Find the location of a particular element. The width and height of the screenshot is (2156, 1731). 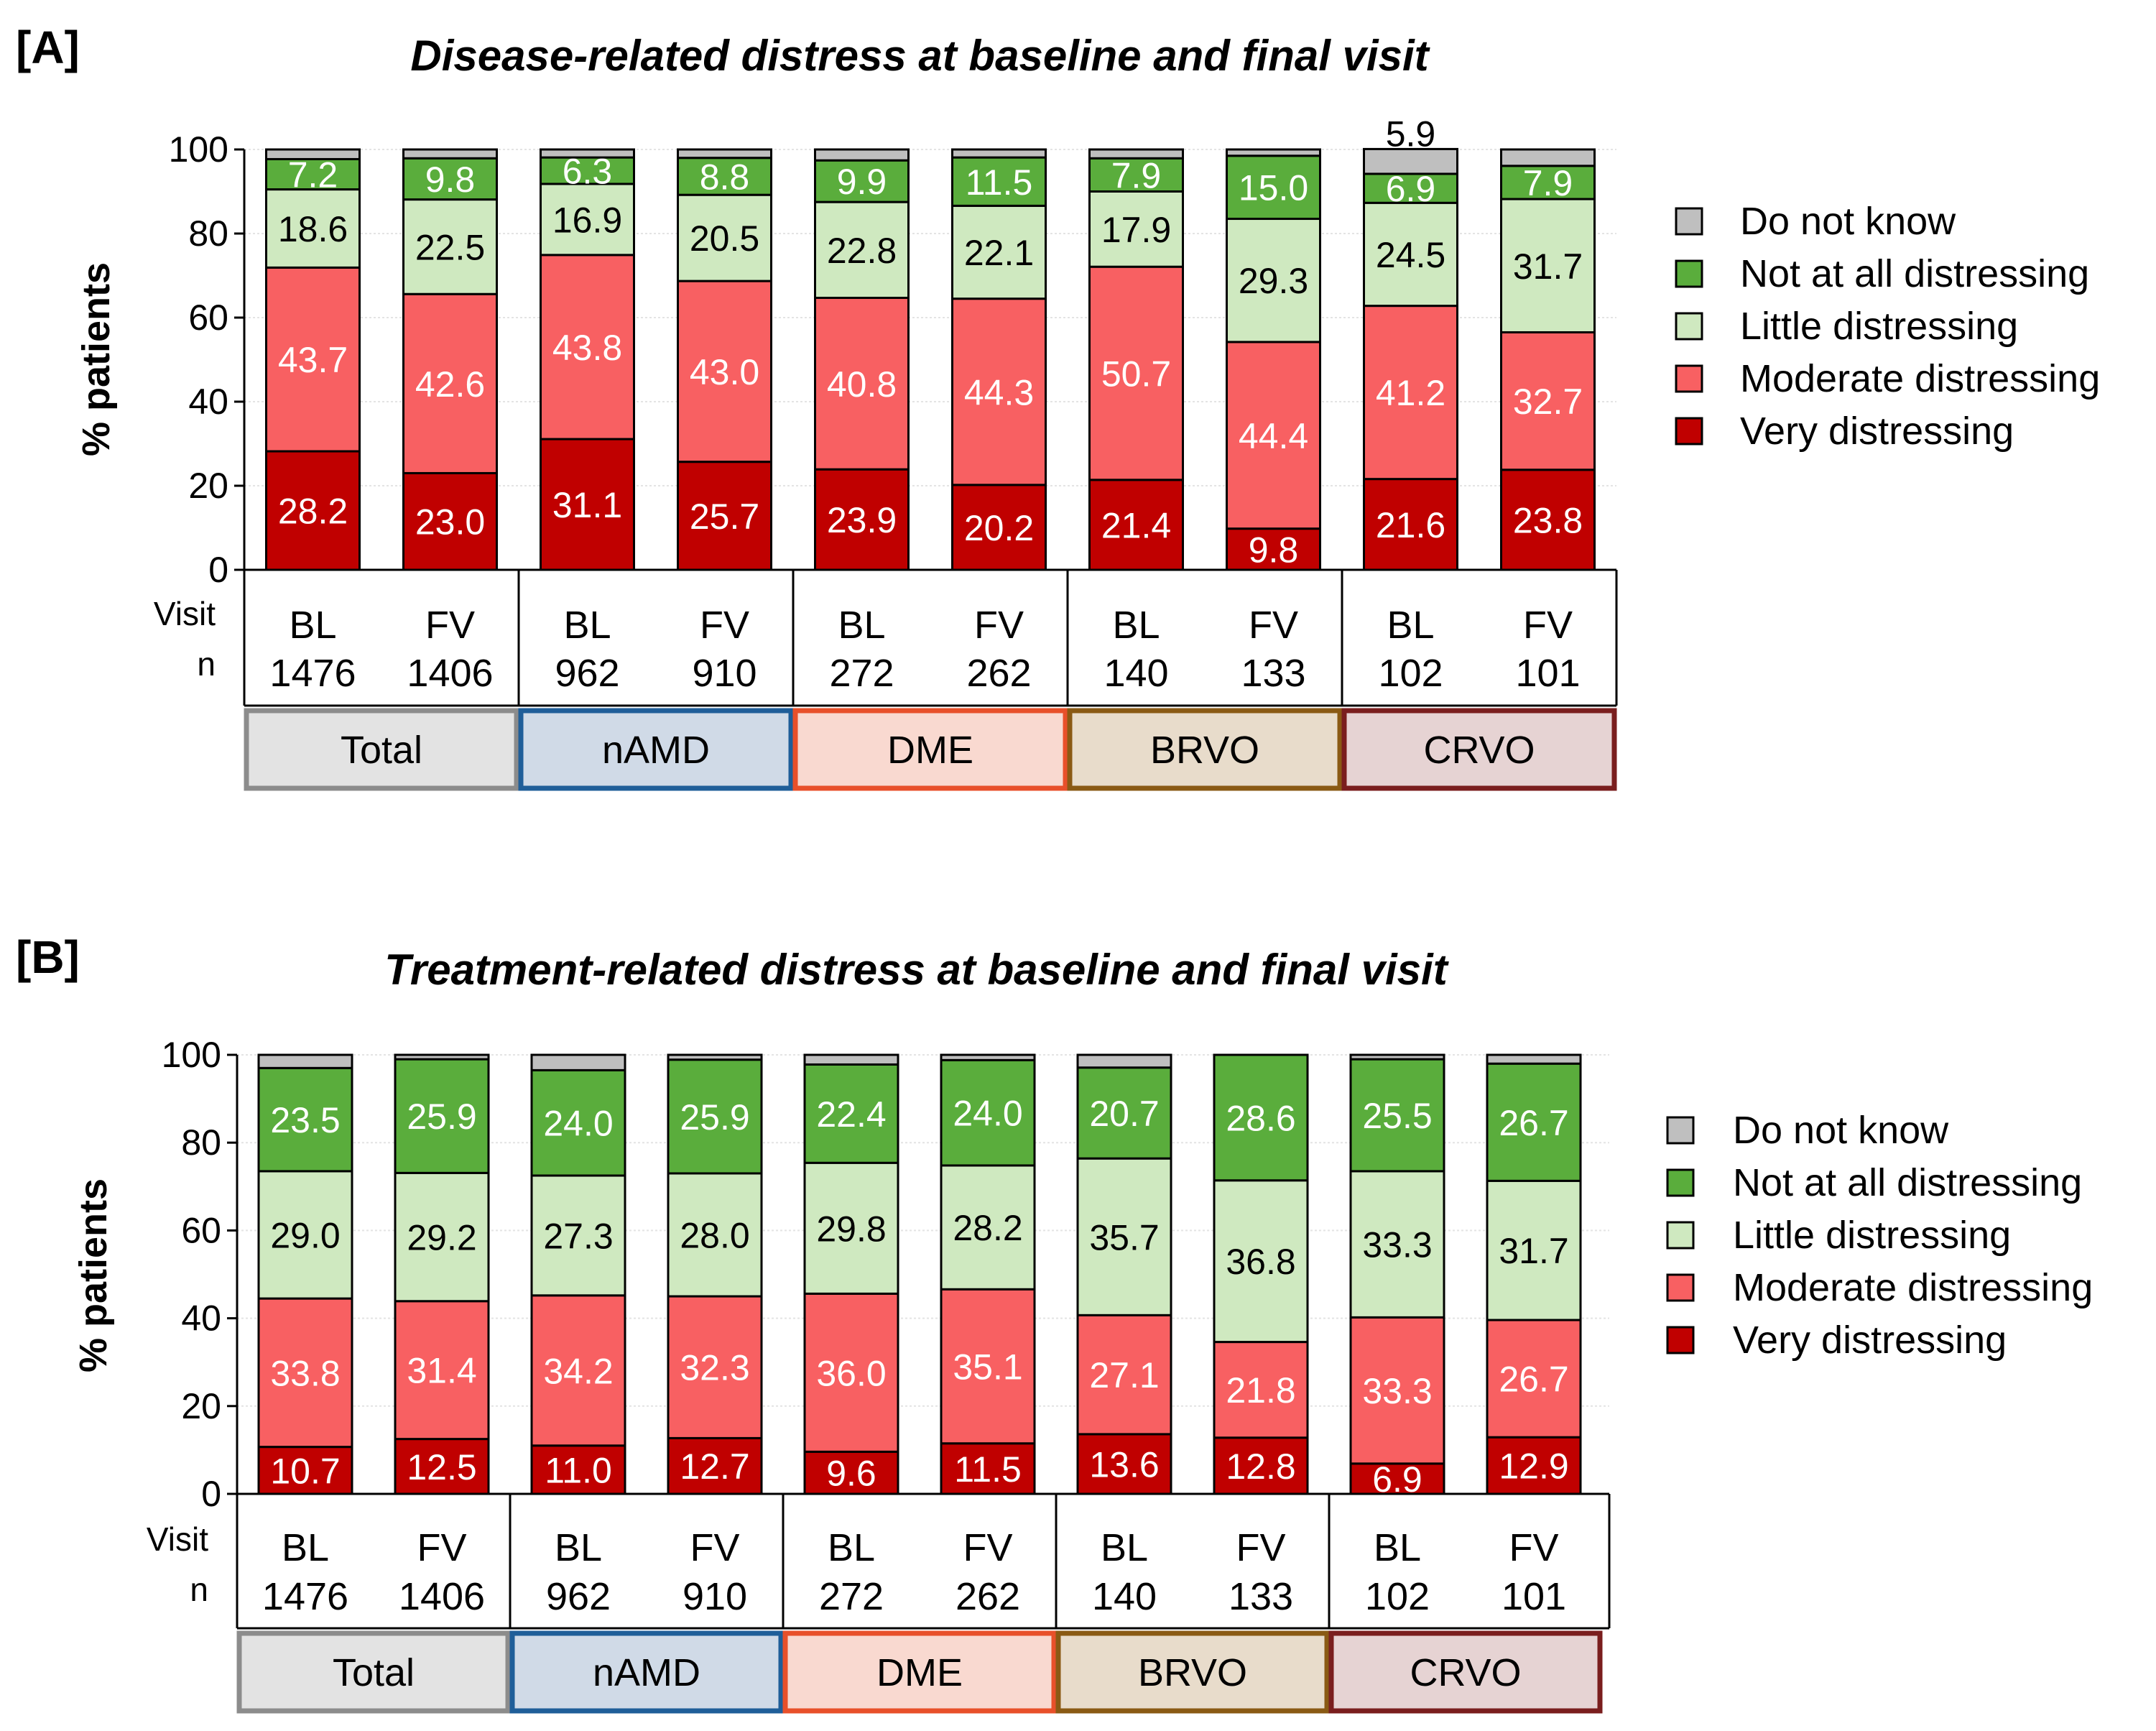

data-label: 20.2 is located at coordinates (999, 528).